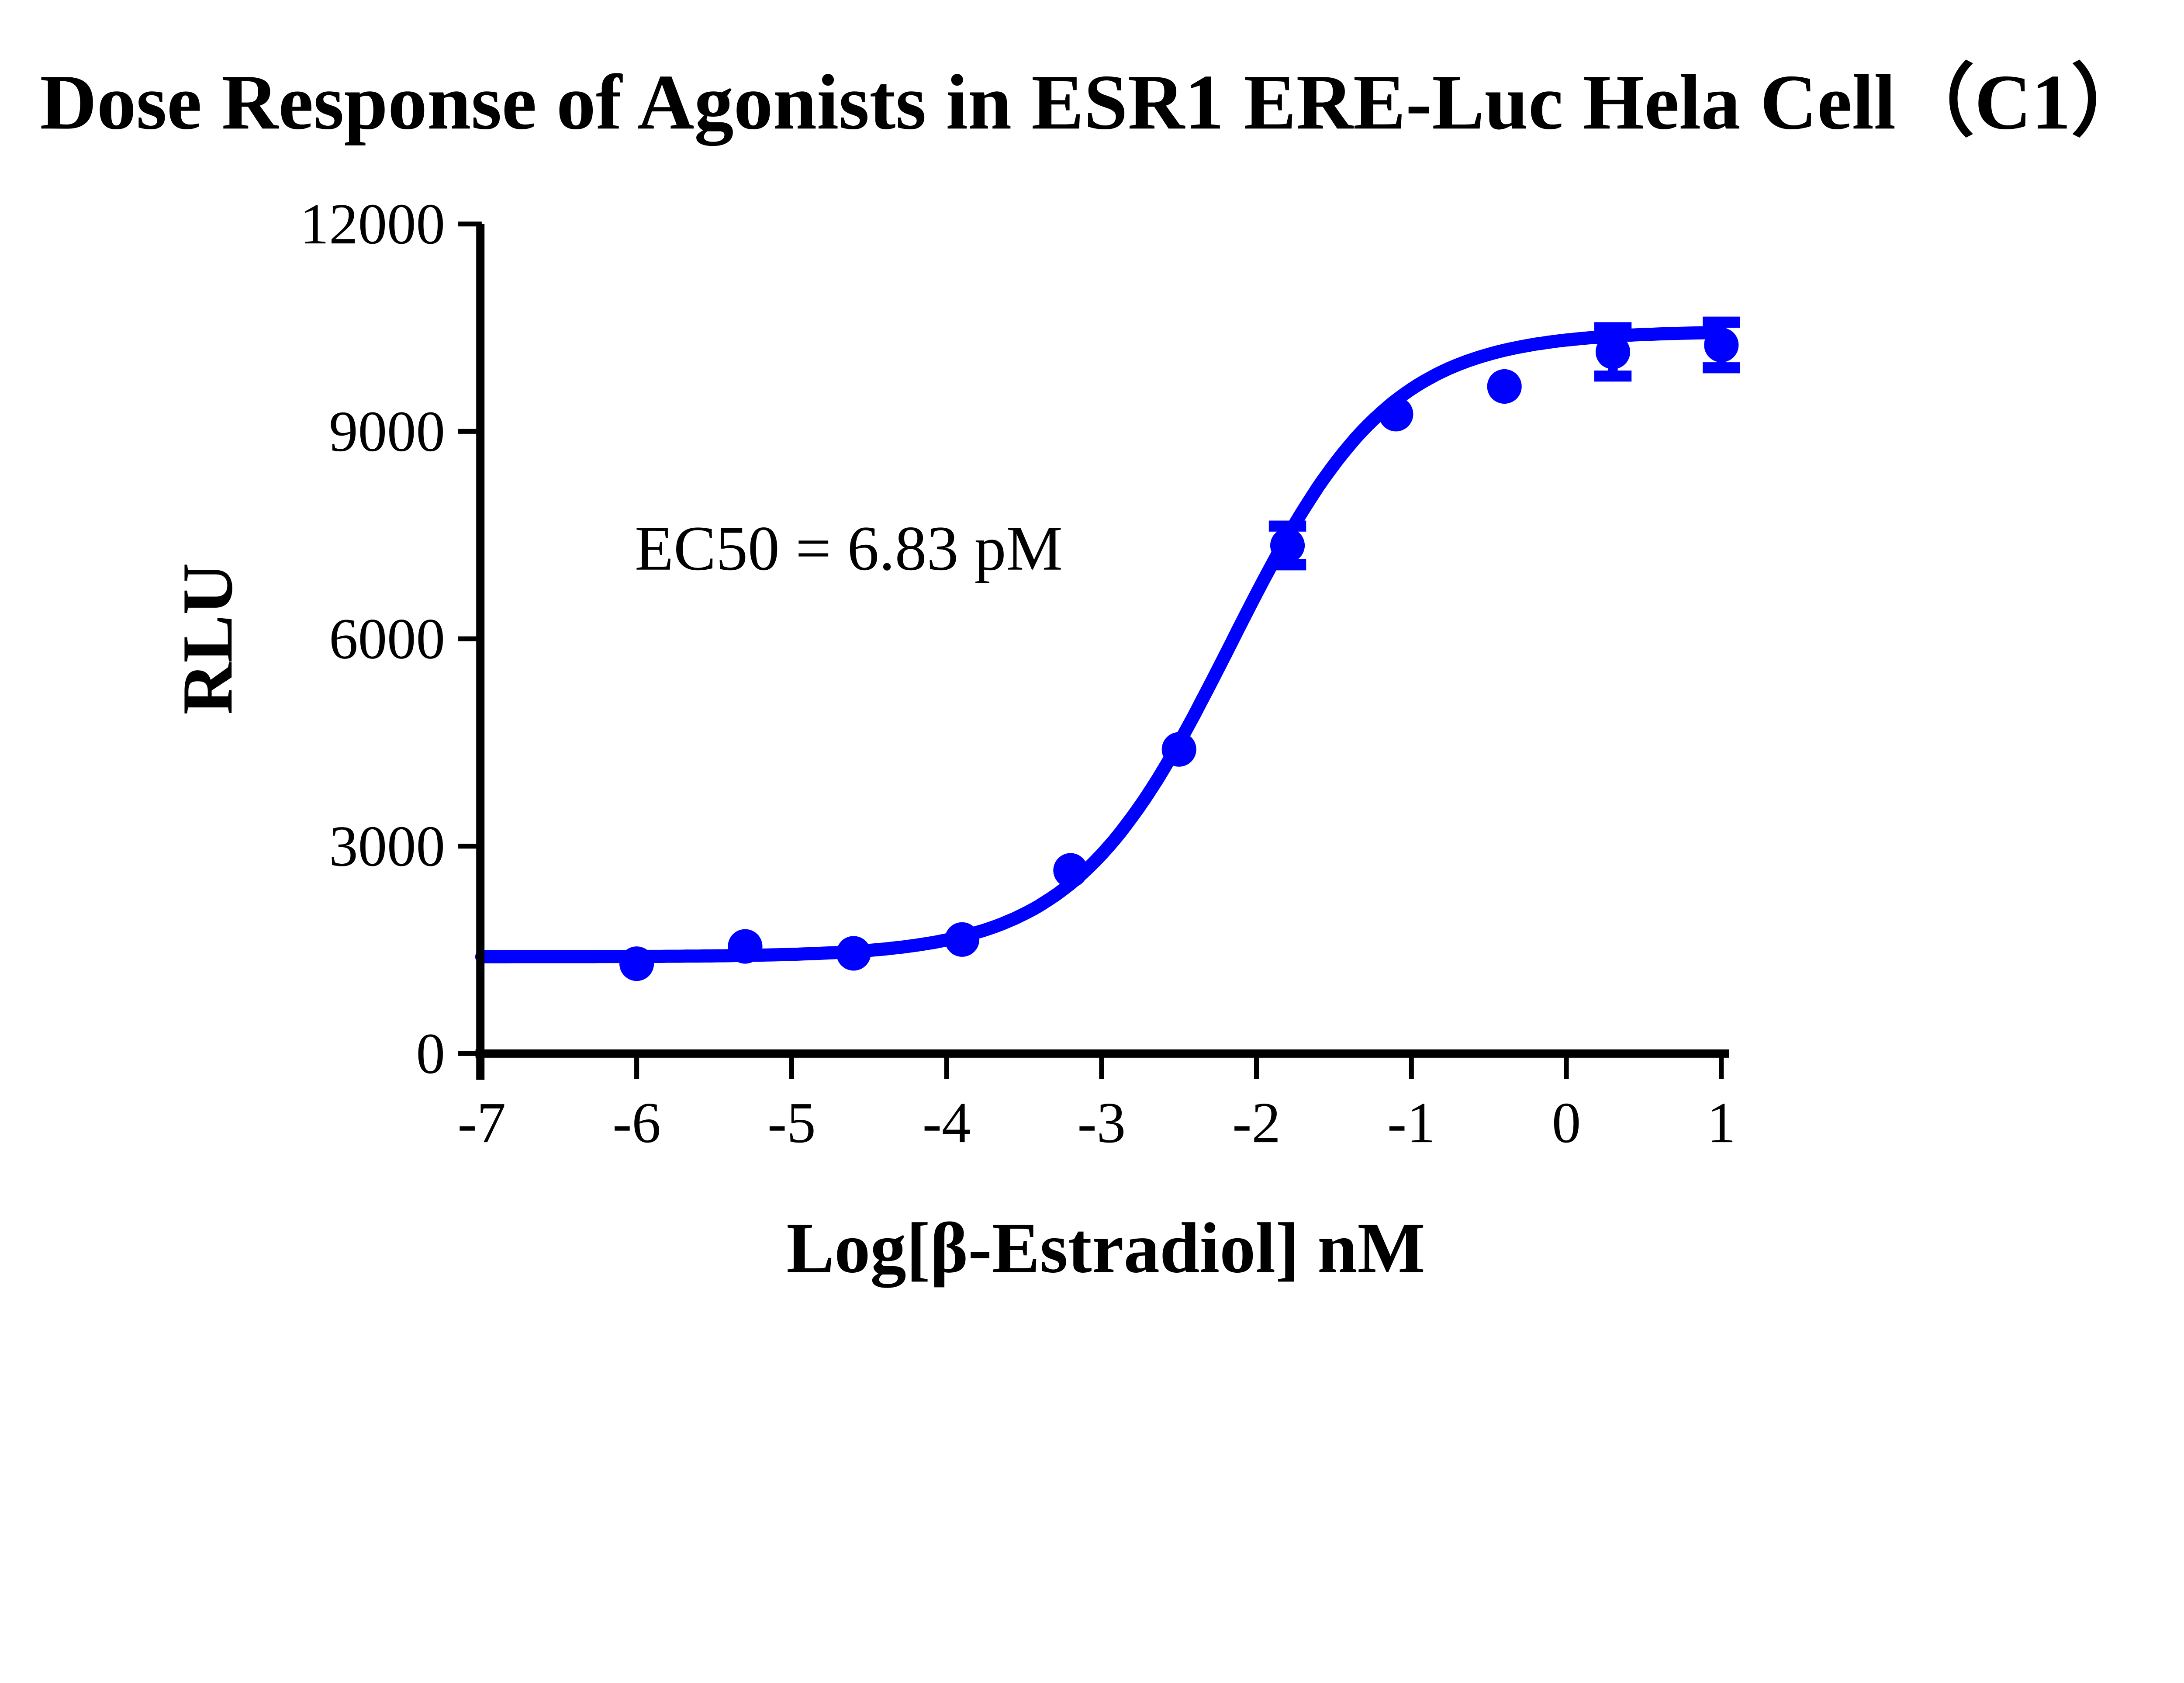 The height and width of the screenshot is (1683, 2184). Describe the element at coordinates (1101, 1123) in the screenshot. I see `x-tick-label: -3` at that location.